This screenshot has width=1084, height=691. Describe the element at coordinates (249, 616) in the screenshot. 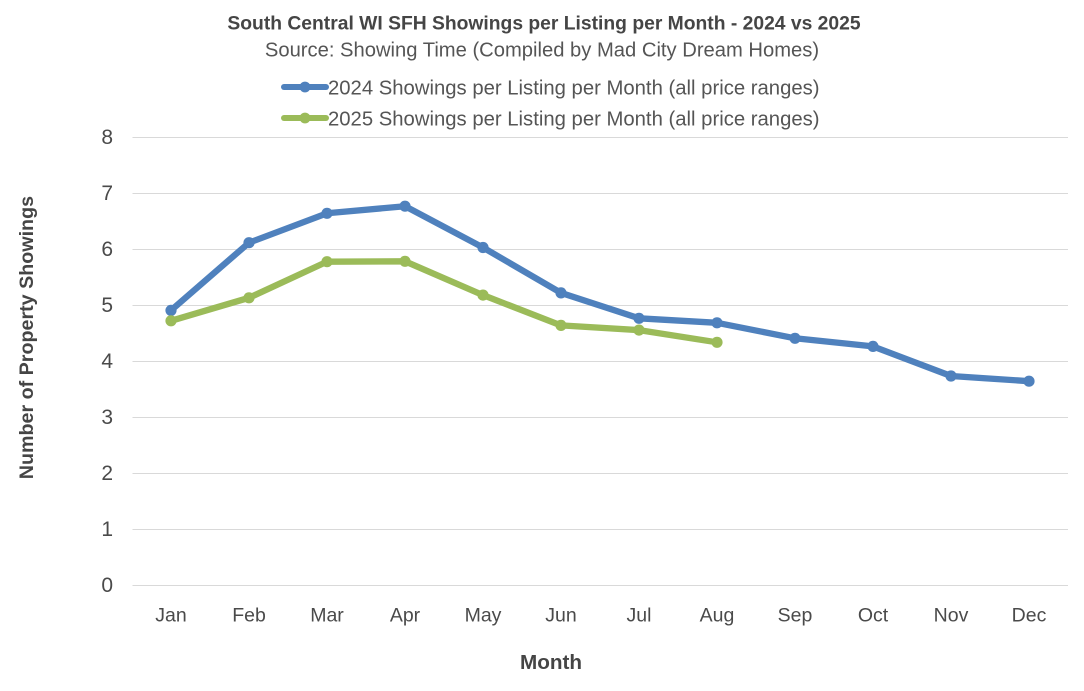

I see `svg-text: Feb` at that location.